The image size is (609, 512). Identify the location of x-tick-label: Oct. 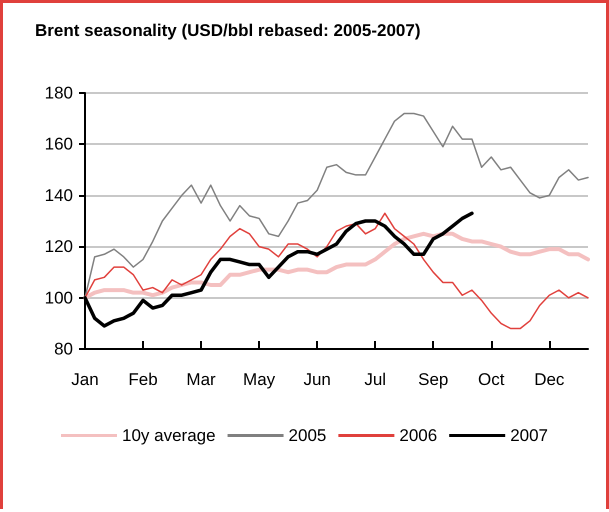
(491, 379).